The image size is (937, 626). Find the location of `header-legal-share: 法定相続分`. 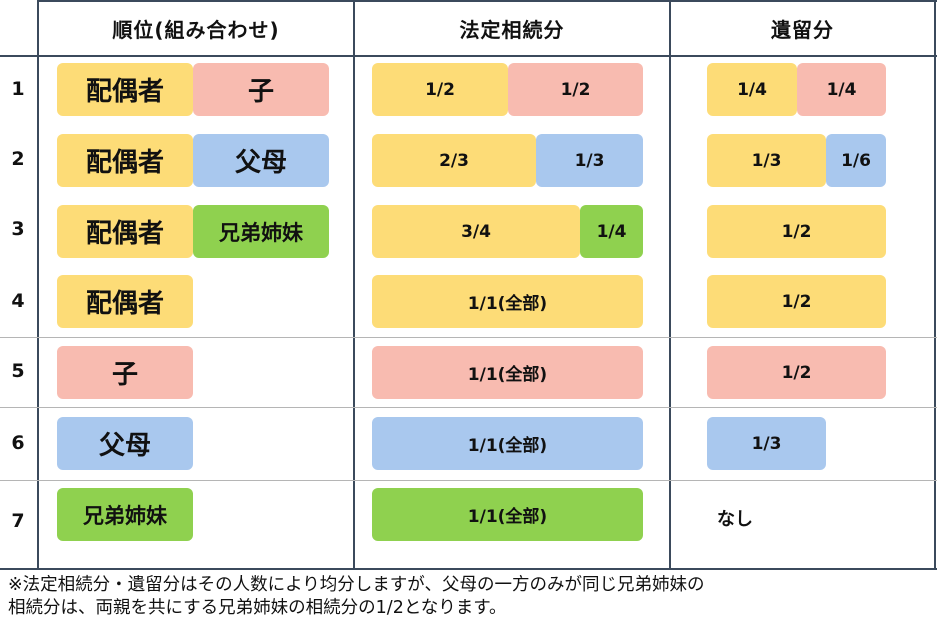

header-legal-share: 法定相続分 is located at coordinates (512, 29).